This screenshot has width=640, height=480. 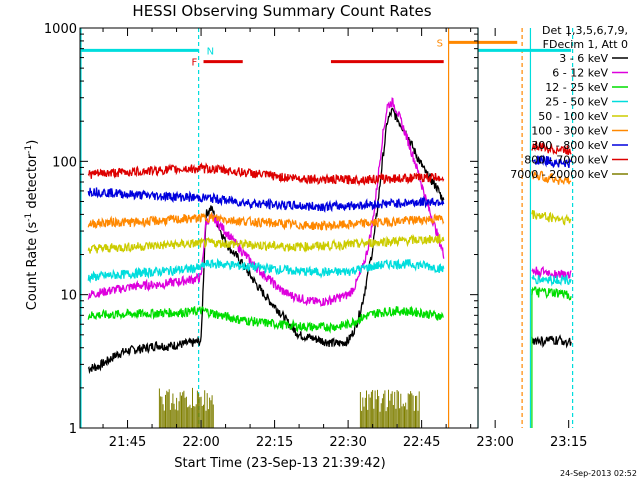 I want to click on x-axis-label: Start Time (23-Sep-13 21:39:42), so click(x=279, y=463).